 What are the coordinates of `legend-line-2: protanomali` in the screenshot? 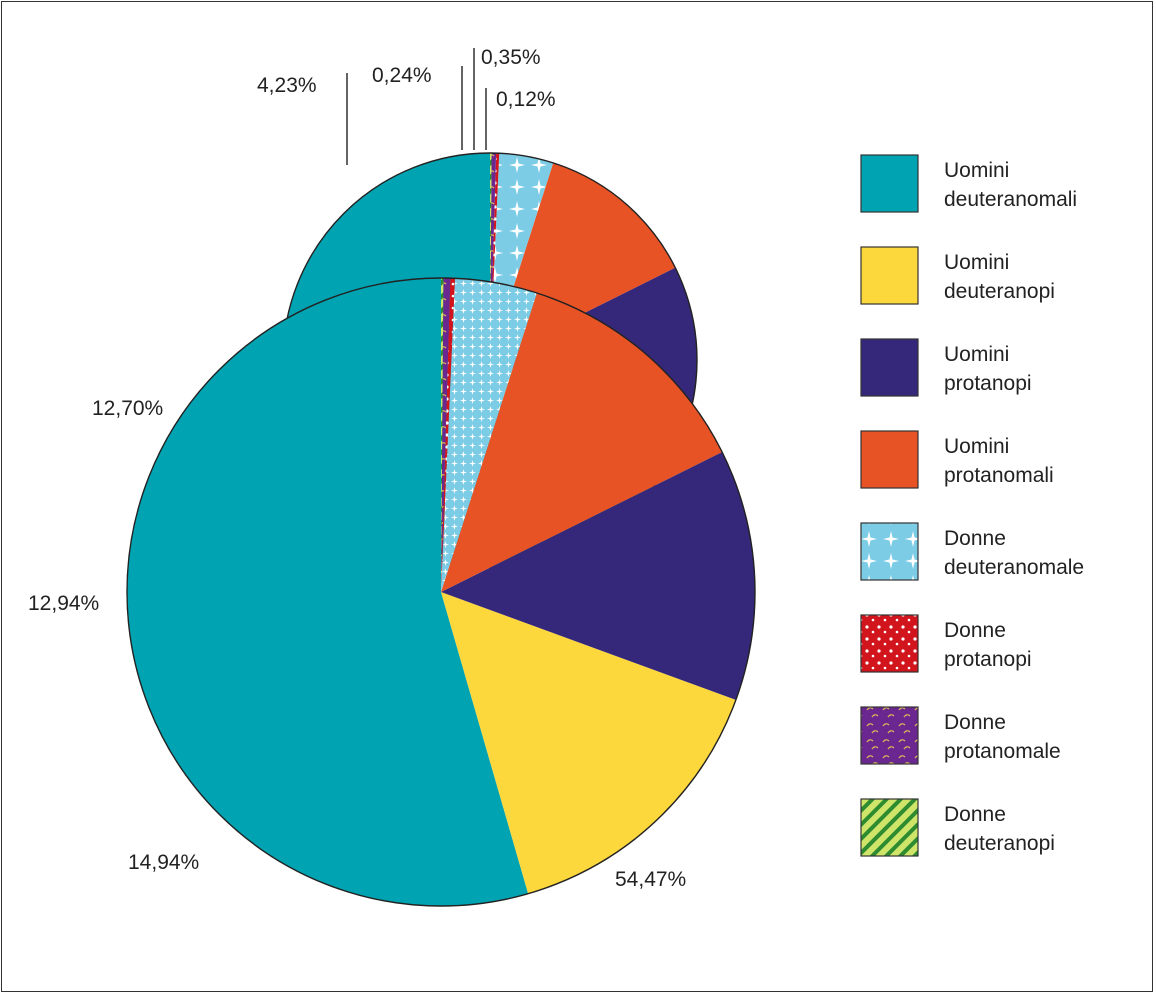 It's located at (999, 475).